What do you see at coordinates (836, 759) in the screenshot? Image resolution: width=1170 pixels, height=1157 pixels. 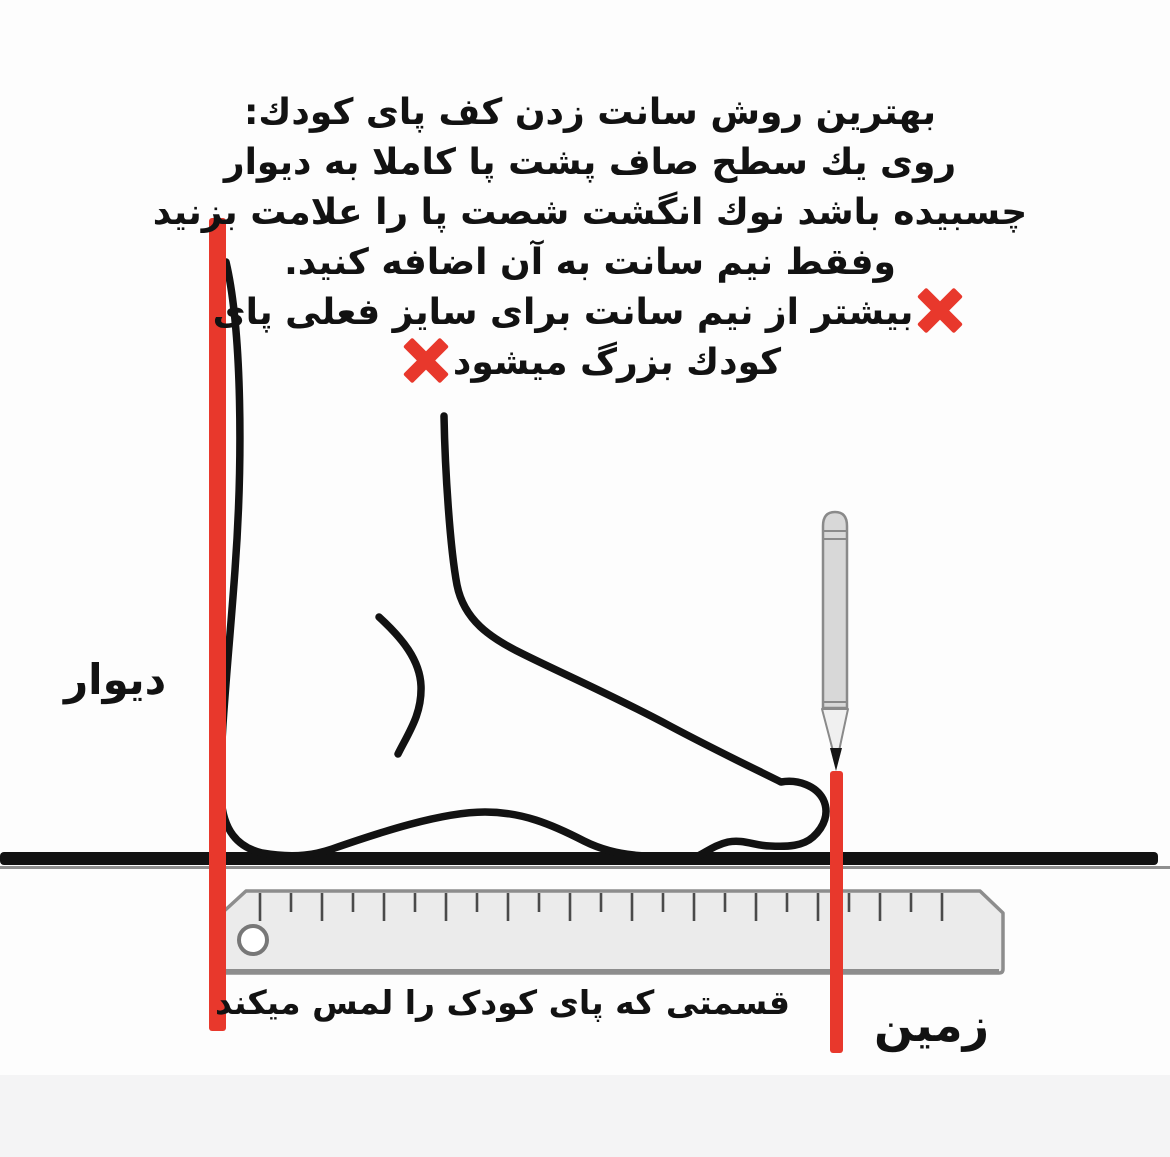 I see `pencil-tip` at bounding box center [836, 759].